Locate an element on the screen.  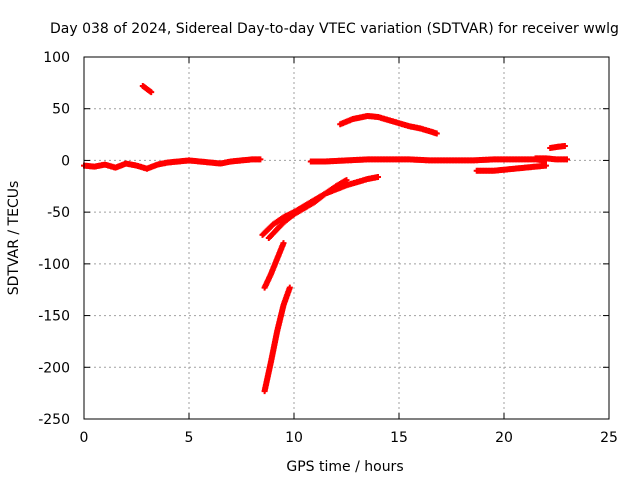
y-tick-labels: -250 -200 -150 -100 -50 0 50 100 is located at coordinates (54, 239).